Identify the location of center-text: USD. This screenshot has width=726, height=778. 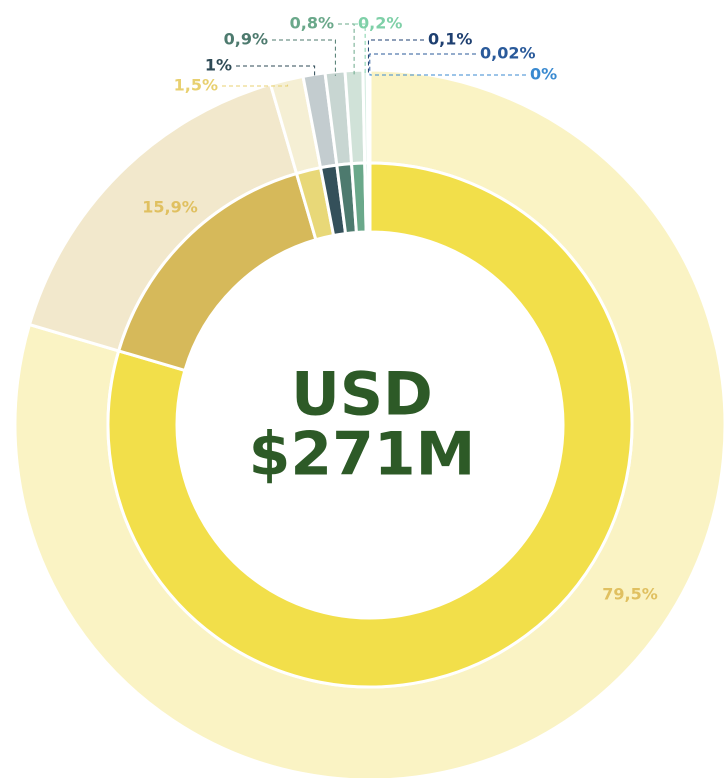
(362, 395).